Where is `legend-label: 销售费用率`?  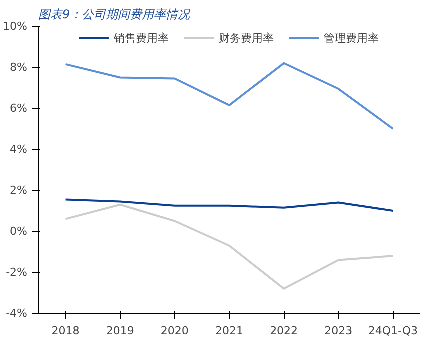 legend-label: 销售费用率 is located at coordinates (141, 38).